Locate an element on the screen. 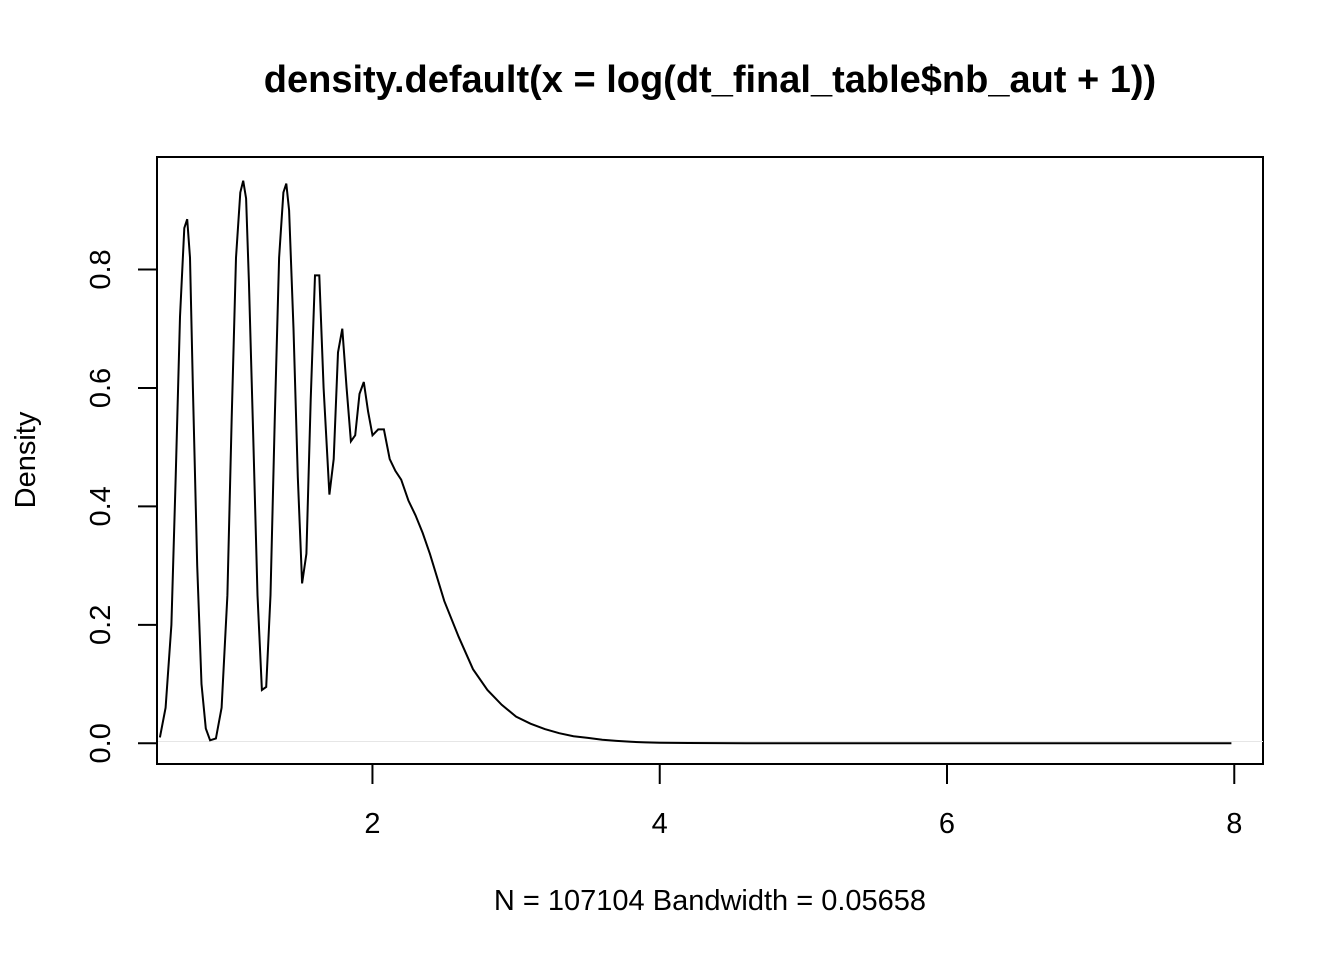 The width and height of the screenshot is (1344, 960). y-axis-label: Density is located at coordinates (26, 459).